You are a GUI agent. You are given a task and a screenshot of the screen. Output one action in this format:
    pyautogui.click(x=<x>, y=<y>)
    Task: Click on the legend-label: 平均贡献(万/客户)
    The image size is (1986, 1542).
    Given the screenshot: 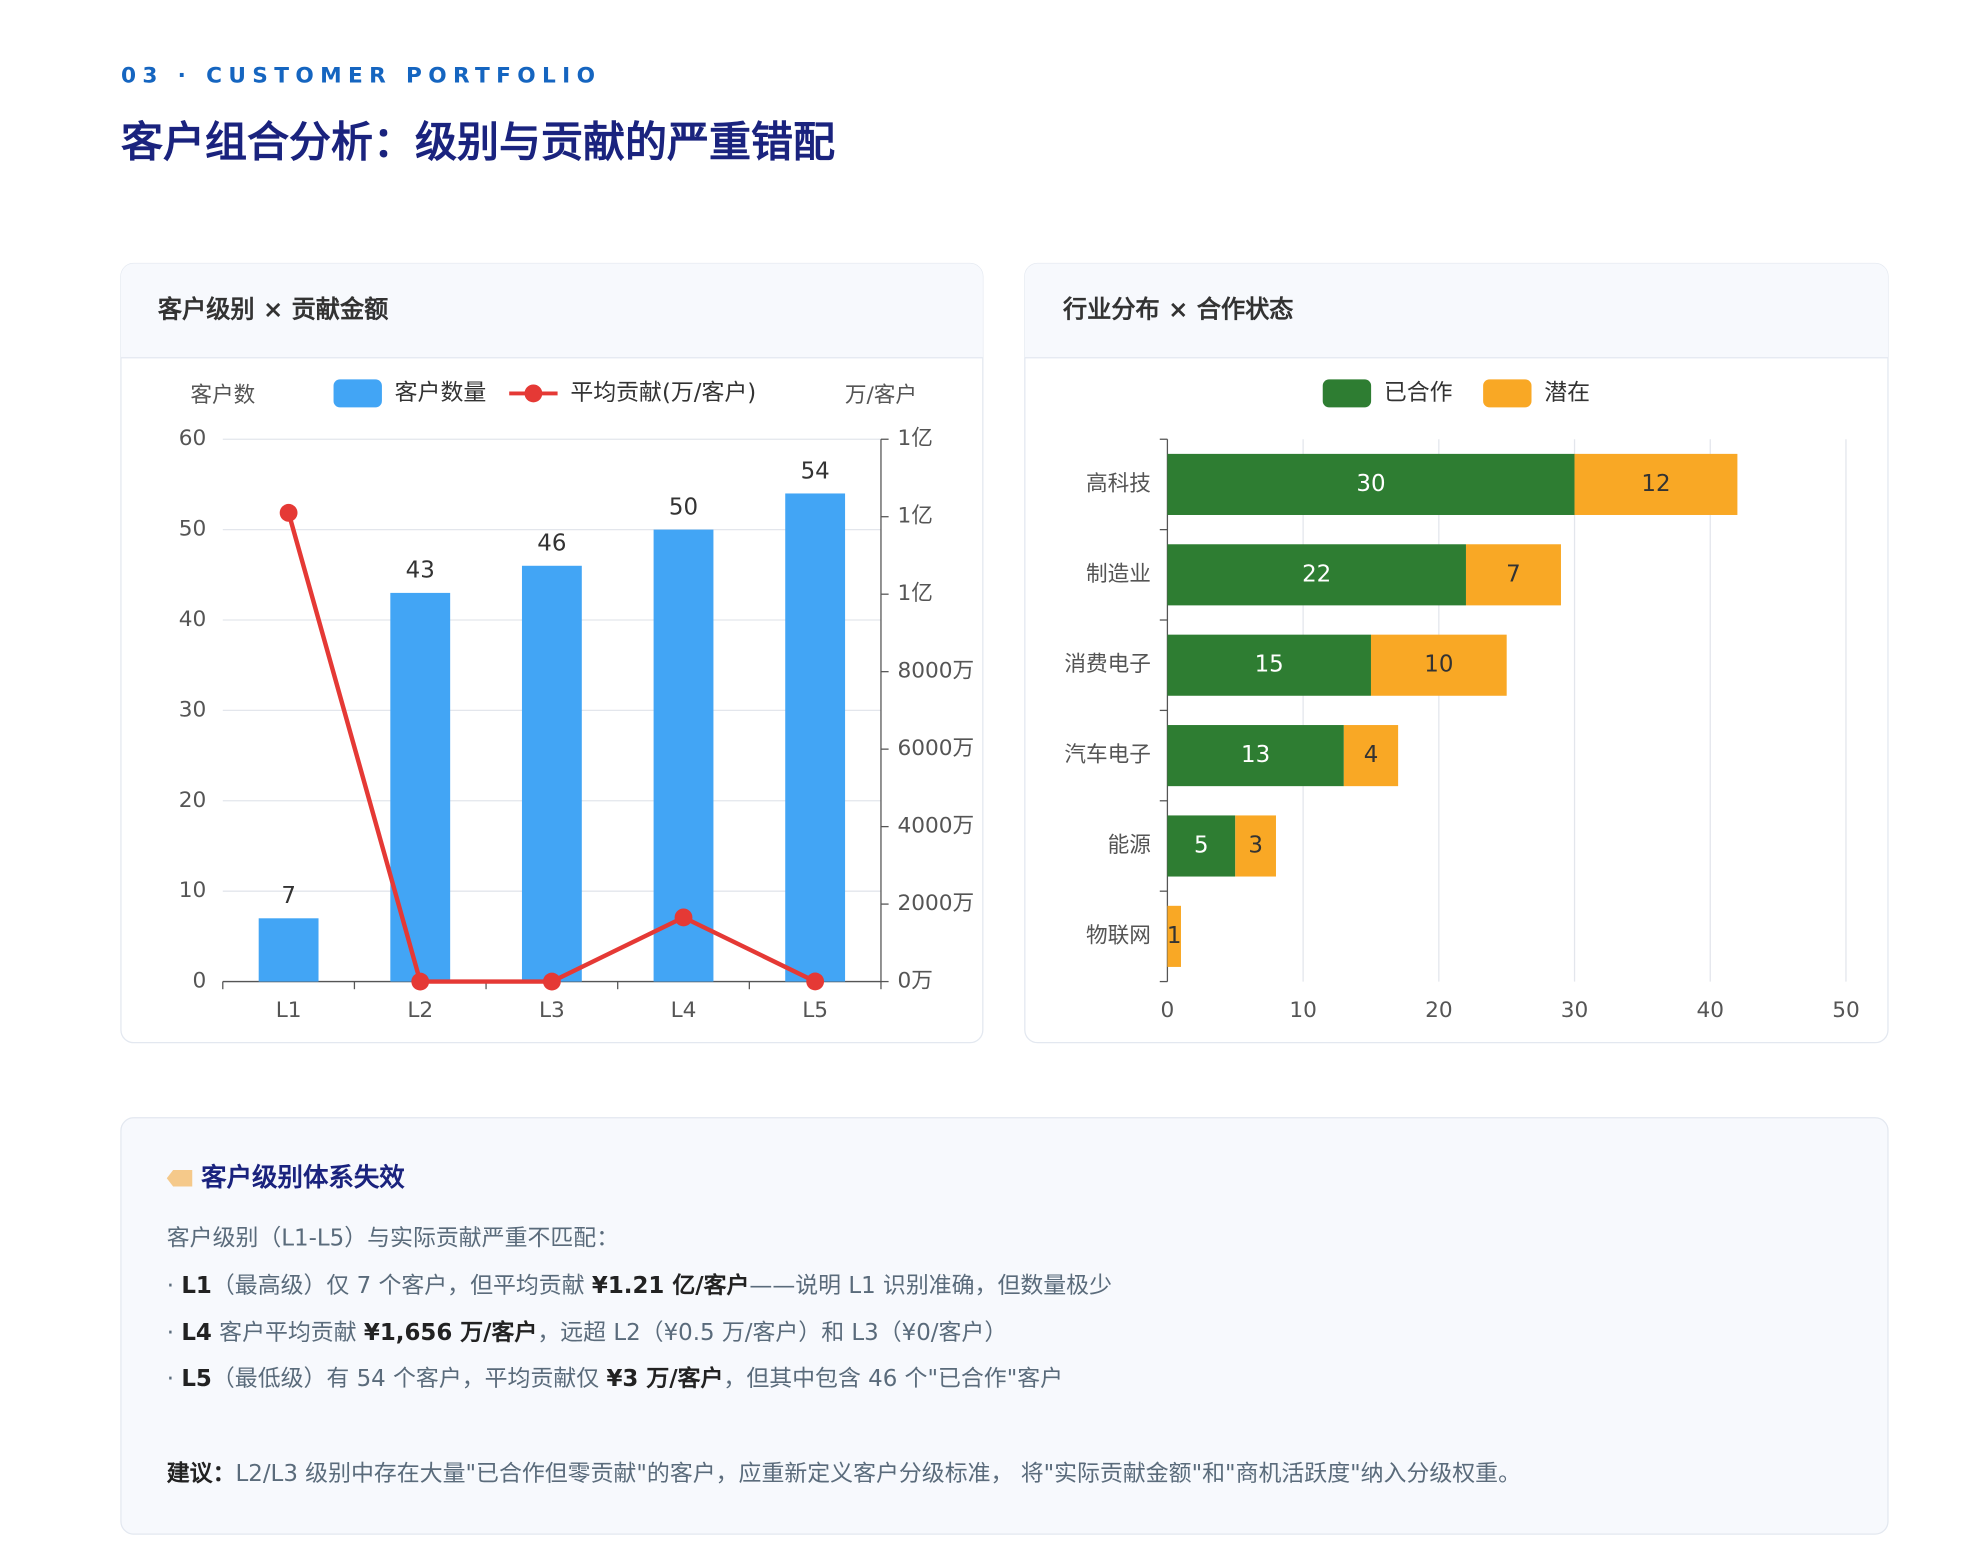 What is the action you would take?
    pyautogui.click(x=663, y=393)
    